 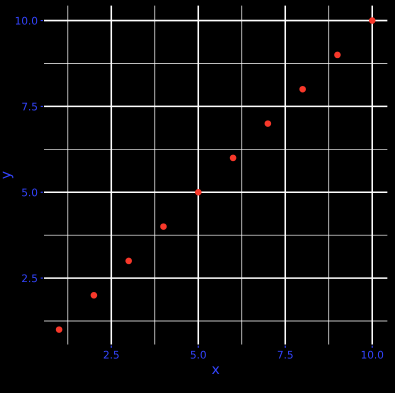 What do you see at coordinates (27, 20) in the screenshot?
I see `y-tick-label: 10.0` at bounding box center [27, 20].